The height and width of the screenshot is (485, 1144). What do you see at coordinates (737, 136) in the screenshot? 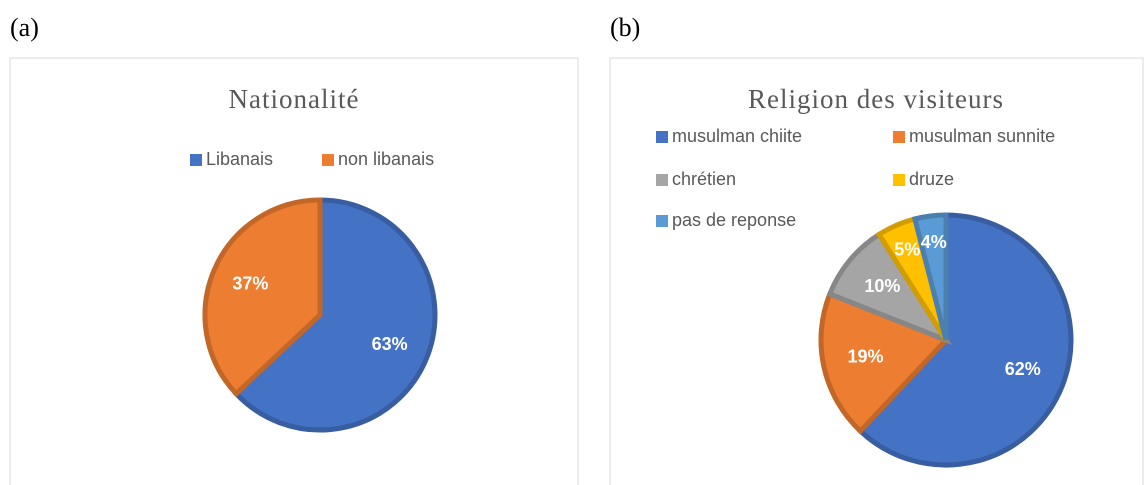
I see `legend-label: musulman chiite` at bounding box center [737, 136].